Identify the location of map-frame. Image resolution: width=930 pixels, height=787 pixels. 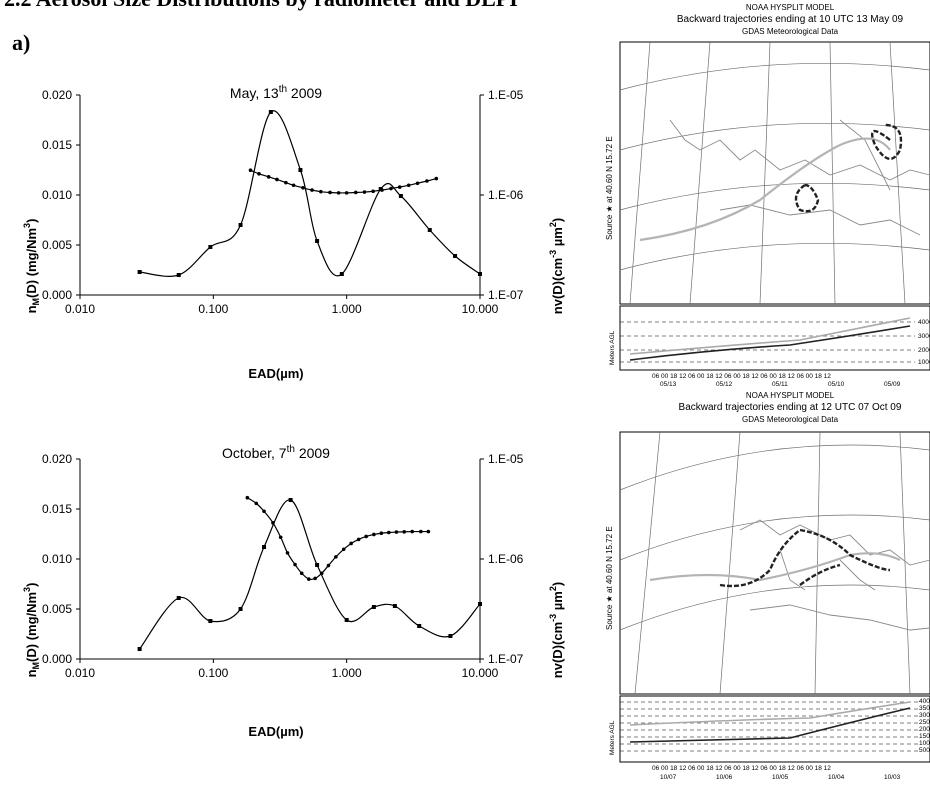
(774, 563).